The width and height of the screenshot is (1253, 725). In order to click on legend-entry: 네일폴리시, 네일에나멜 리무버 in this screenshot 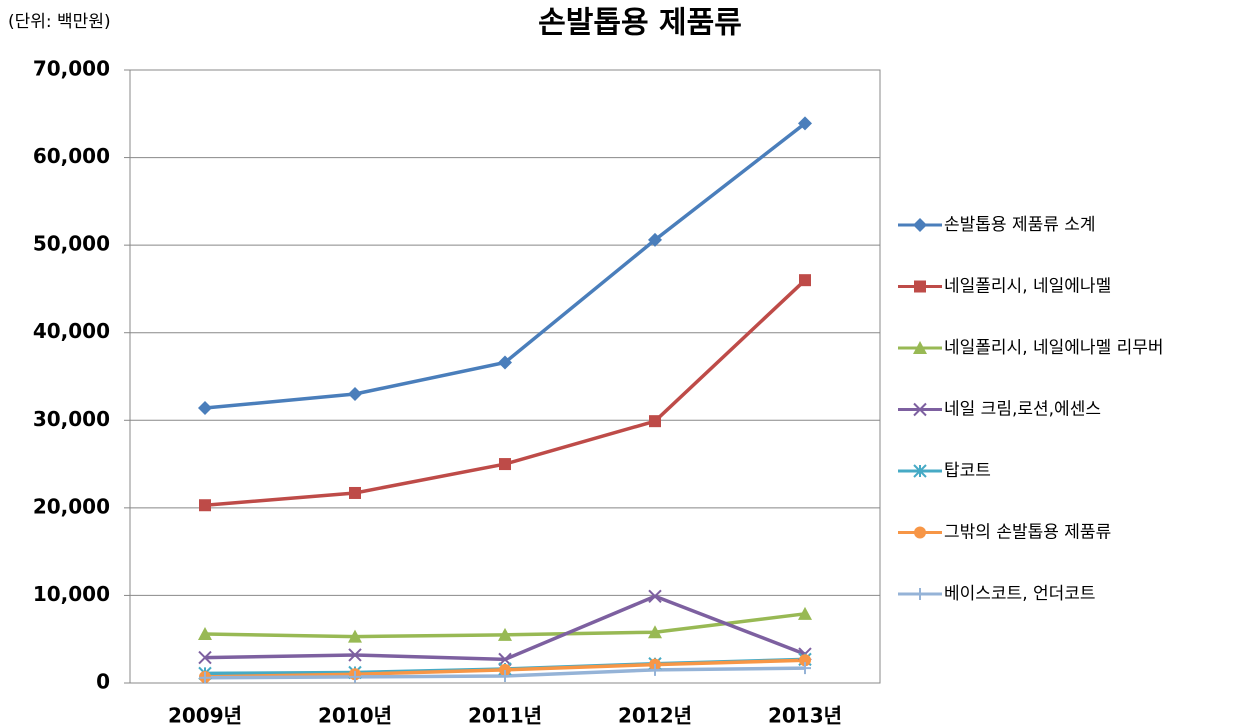, I will do `click(1031, 348)`.